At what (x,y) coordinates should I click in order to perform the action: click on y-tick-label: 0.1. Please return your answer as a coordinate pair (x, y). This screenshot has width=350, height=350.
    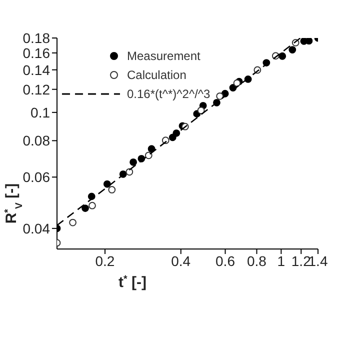
    Looking at the image, I should click on (40, 112).